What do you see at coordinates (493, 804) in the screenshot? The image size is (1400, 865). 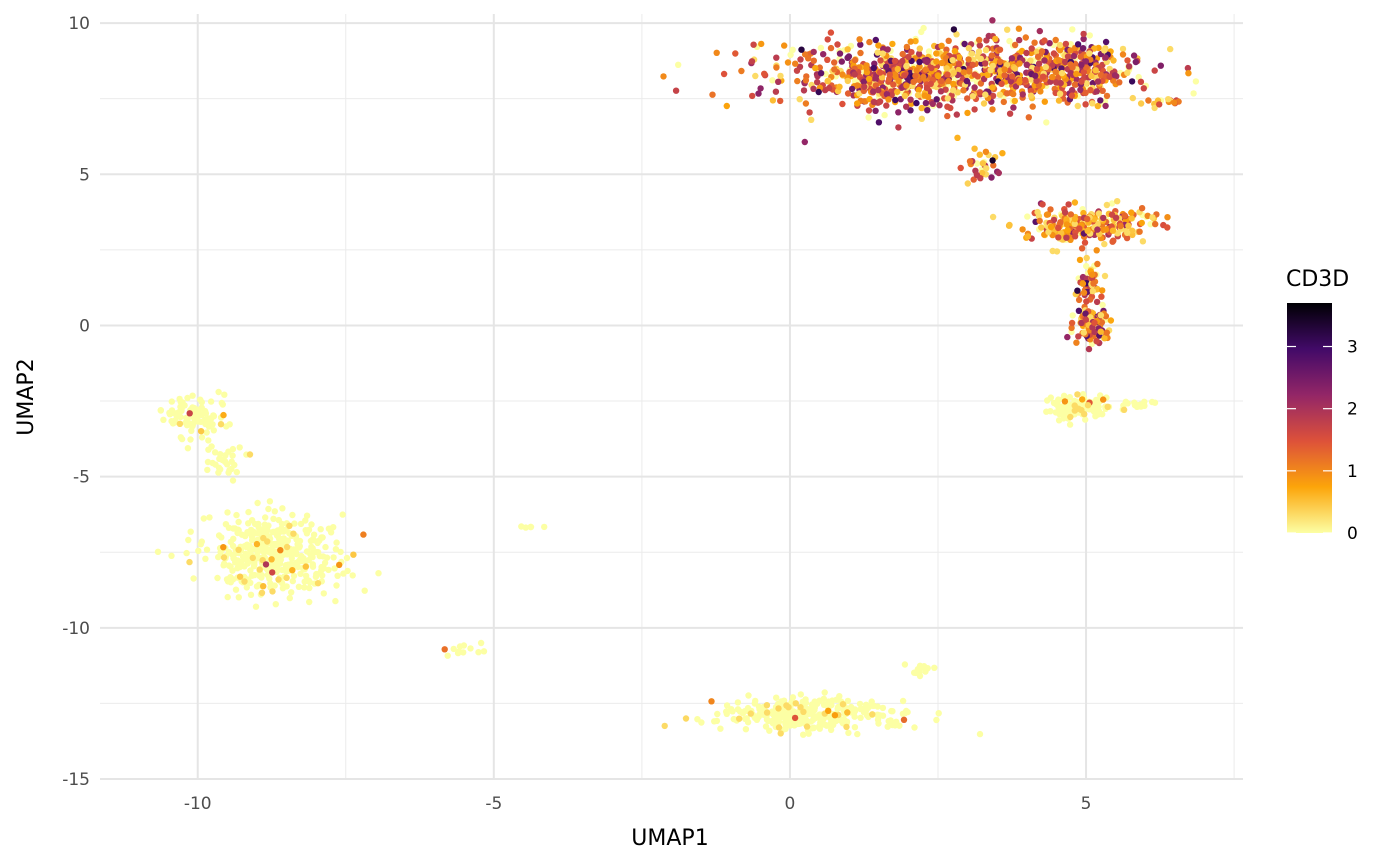 I see `x-tick-label: -5` at bounding box center [493, 804].